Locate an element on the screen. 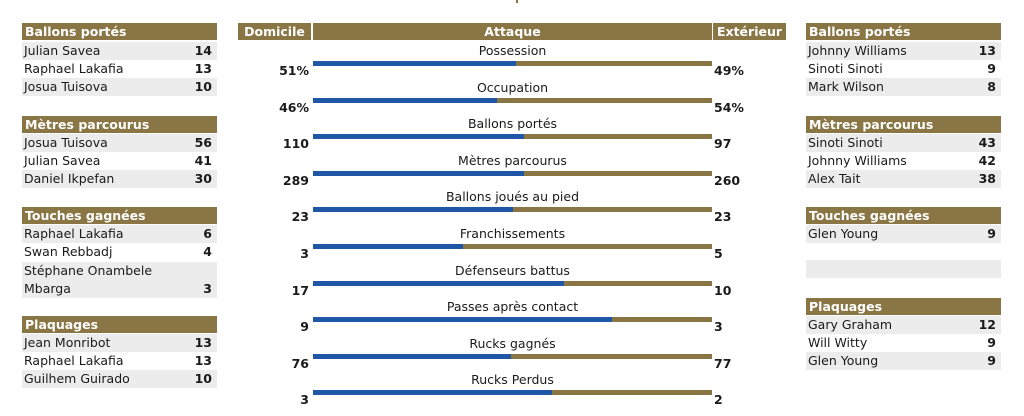 The width and height of the screenshot is (1024, 416). player-value: 41 is located at coordinates (203, 160).